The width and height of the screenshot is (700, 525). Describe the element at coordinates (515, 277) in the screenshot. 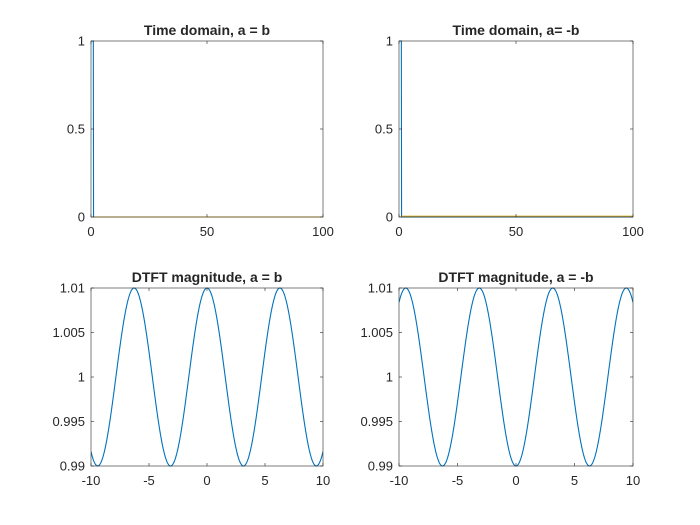

I see `plot-title: DTFT magnitude, a = -b` at that location.